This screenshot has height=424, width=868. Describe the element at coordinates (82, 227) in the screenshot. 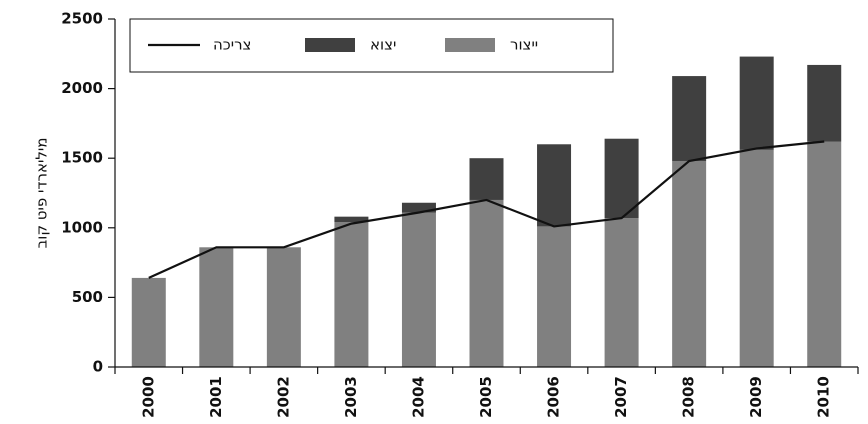

I see `y-tick-label: 1000` at that location.